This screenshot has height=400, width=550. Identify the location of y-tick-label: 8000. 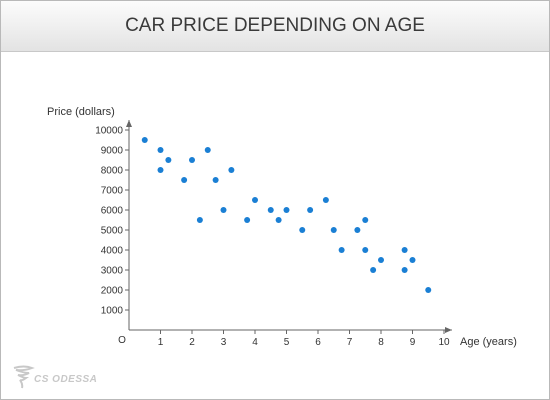
(112, 171).